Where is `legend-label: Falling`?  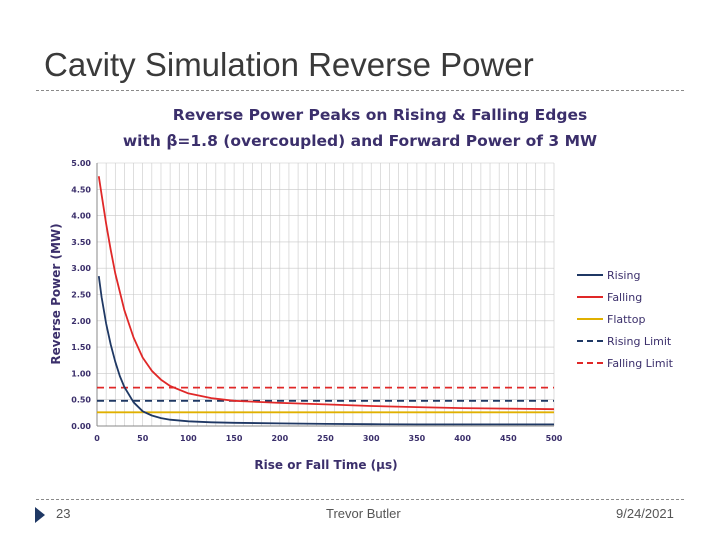 legend-label: Falling is located at coordinates (624, 297).